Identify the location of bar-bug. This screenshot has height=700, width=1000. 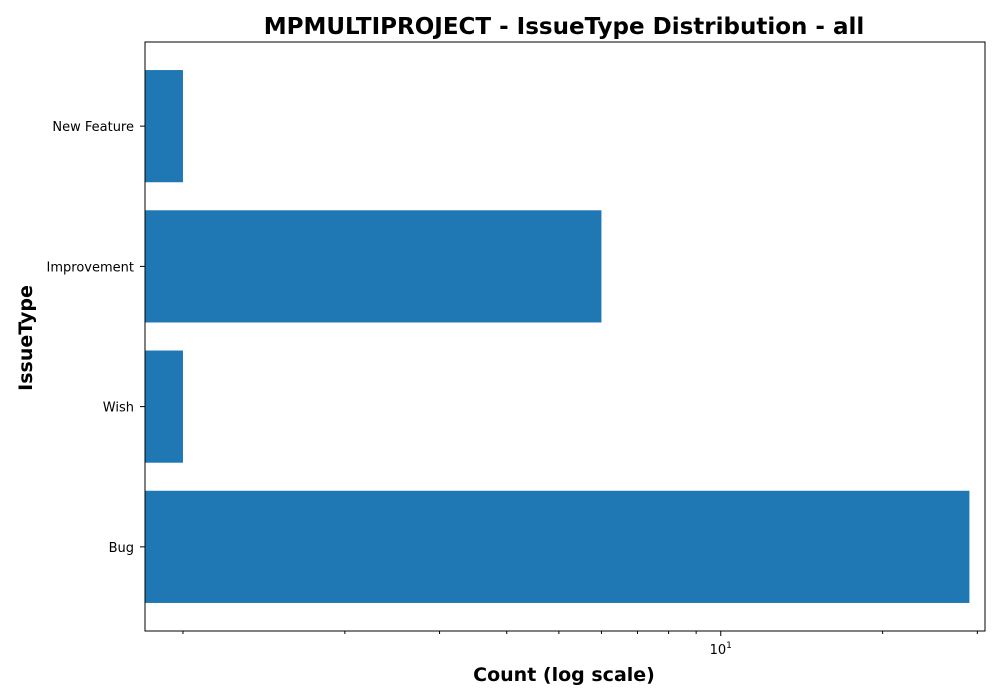
(557, 546).